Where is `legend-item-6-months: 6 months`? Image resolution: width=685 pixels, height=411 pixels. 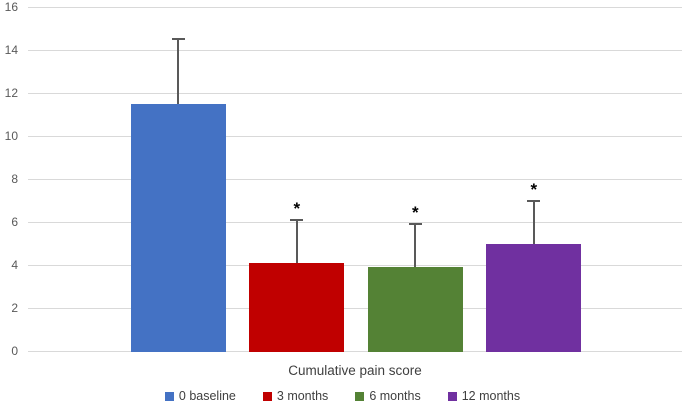 legend-item-6-months: 6 months is located at coordinates (388, 396).